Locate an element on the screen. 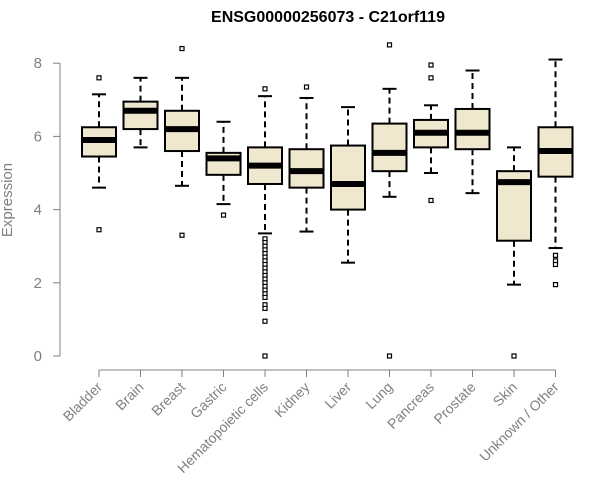 Image resolution: width=600 pixels, height=500 pixels. box-pancreas is located at coordinates (431, 133).